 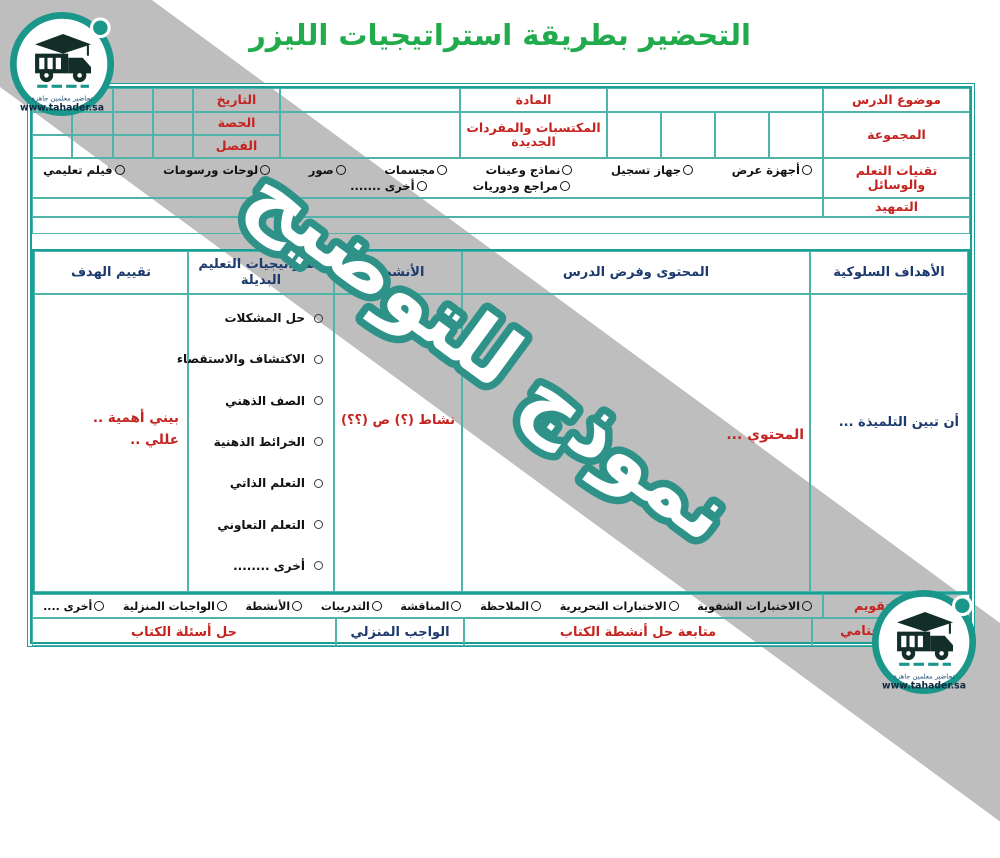 What do you see at coordinates (398, 420) in the screenshot?
I see `activity-reference-text: نشاط (؟) ص (؟؟)` at bounding box center [398, 420].